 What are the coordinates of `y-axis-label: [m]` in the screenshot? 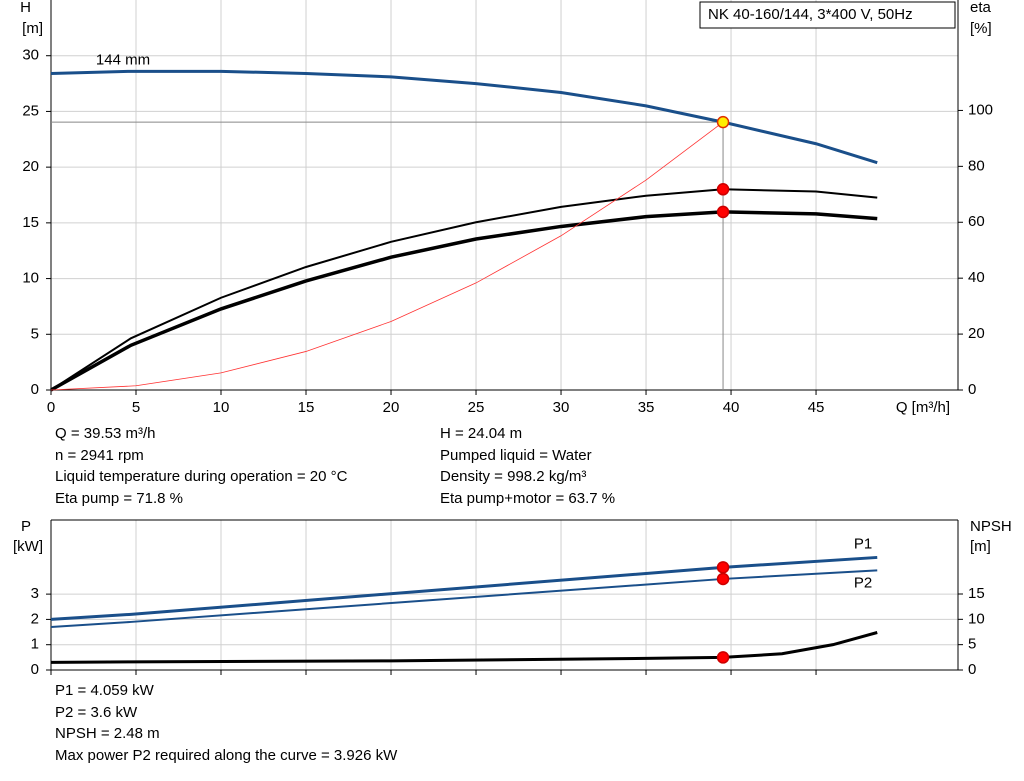 It's located at (32, 28).